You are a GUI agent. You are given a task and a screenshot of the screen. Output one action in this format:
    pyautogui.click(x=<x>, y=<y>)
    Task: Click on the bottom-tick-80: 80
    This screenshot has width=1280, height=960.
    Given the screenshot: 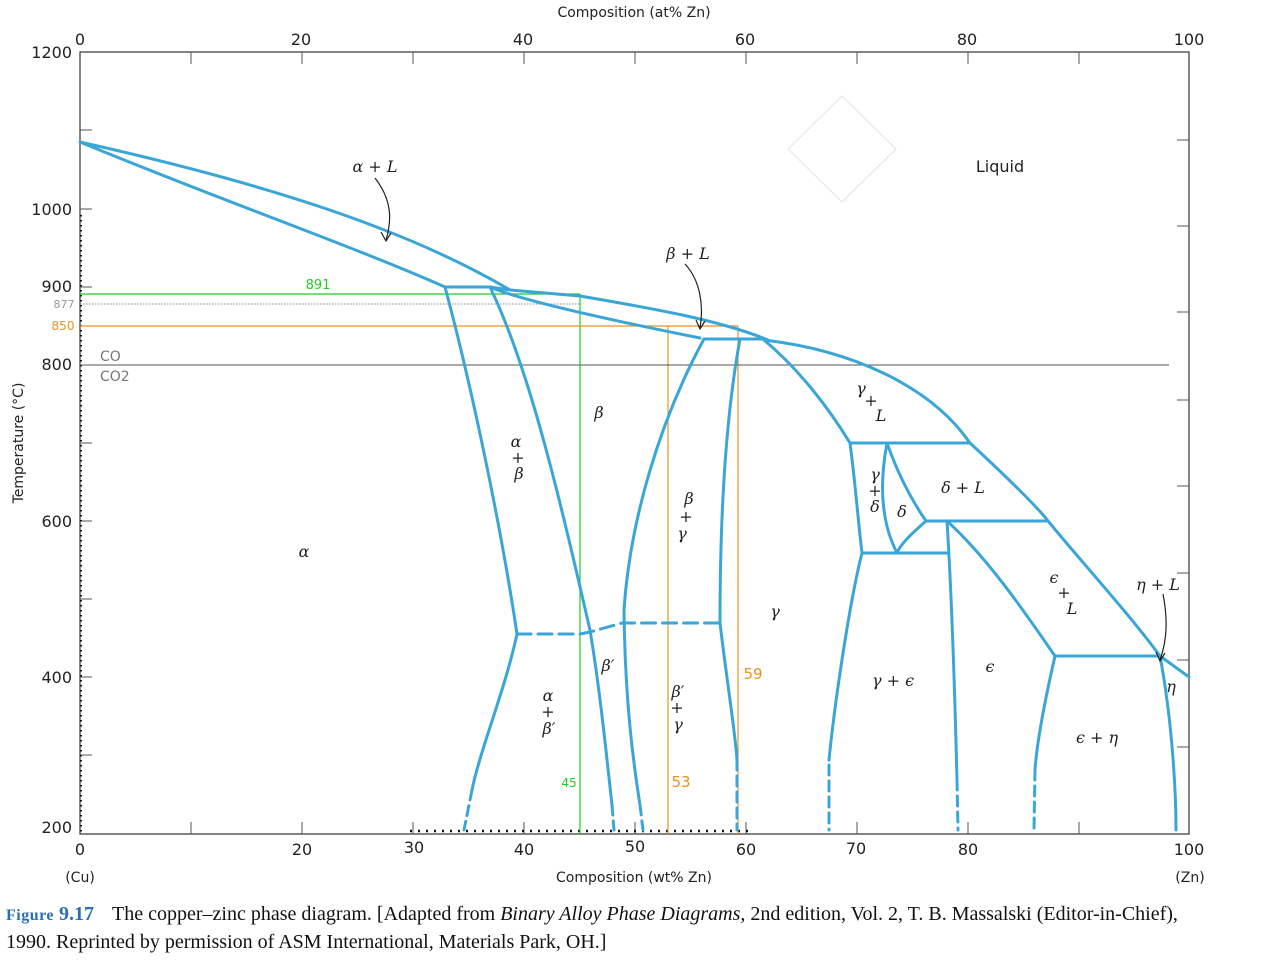 What is the action you would take?
    pyautogui.click(x=968, y=849)
    